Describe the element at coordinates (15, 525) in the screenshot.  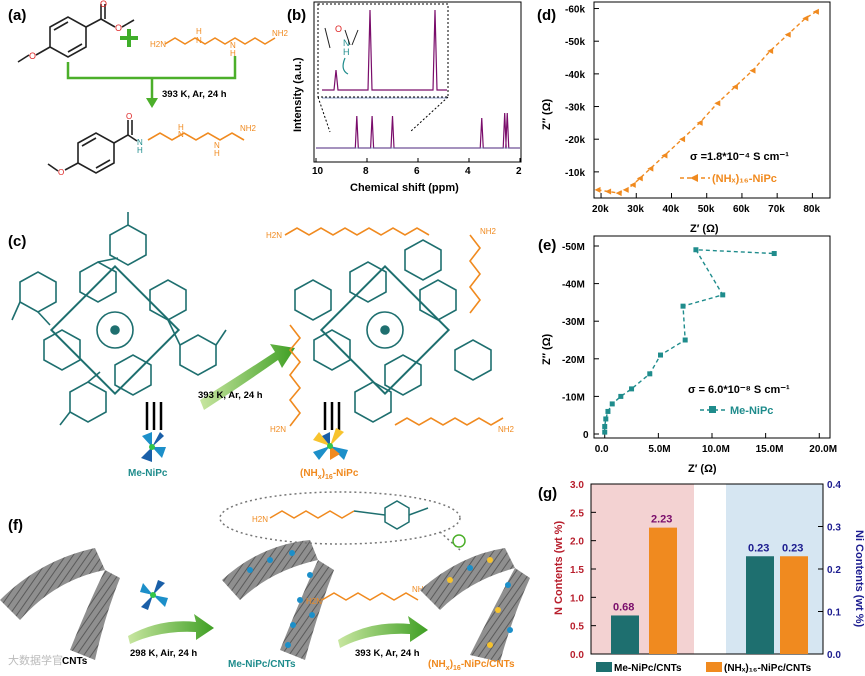
I see `panel-f-label: (f)` at that location.